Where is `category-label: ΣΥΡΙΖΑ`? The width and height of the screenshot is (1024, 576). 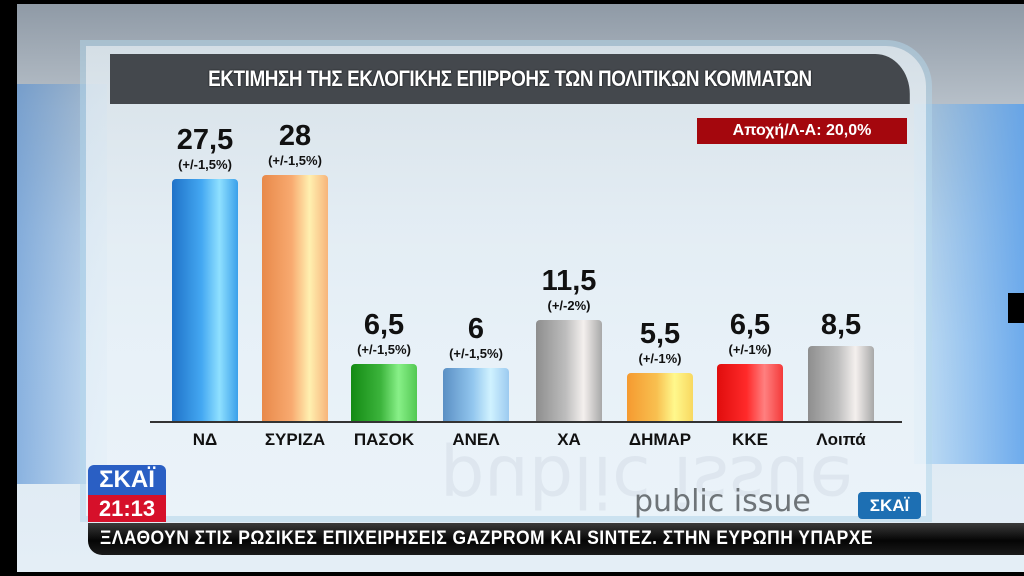
category-label: ΣΥΡΙΖΑ is located at coordinates (295, 439).